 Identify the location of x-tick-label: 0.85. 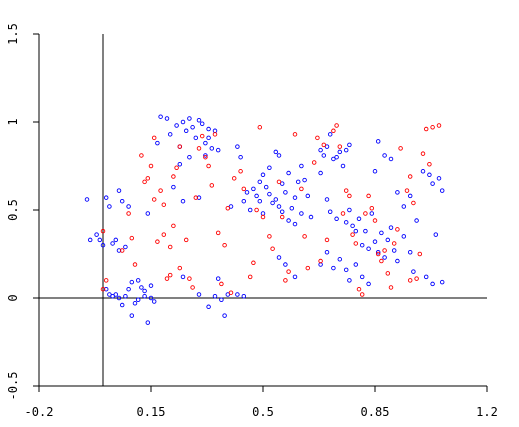
(375, 412).